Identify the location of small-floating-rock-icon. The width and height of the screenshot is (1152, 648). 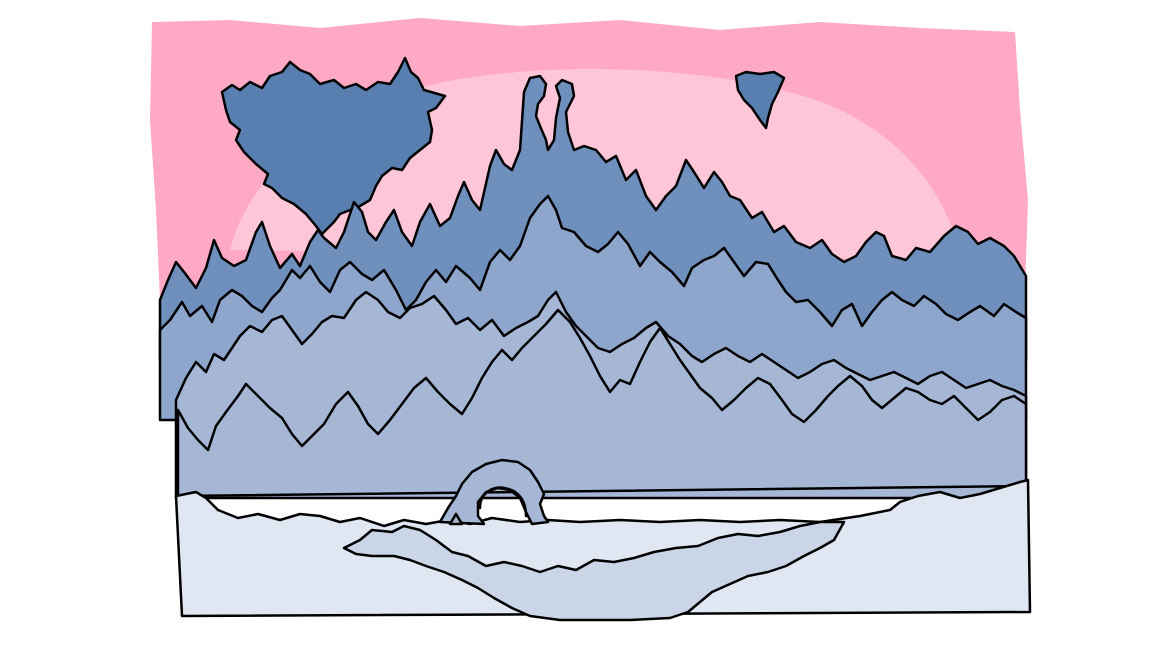
(760, 100).